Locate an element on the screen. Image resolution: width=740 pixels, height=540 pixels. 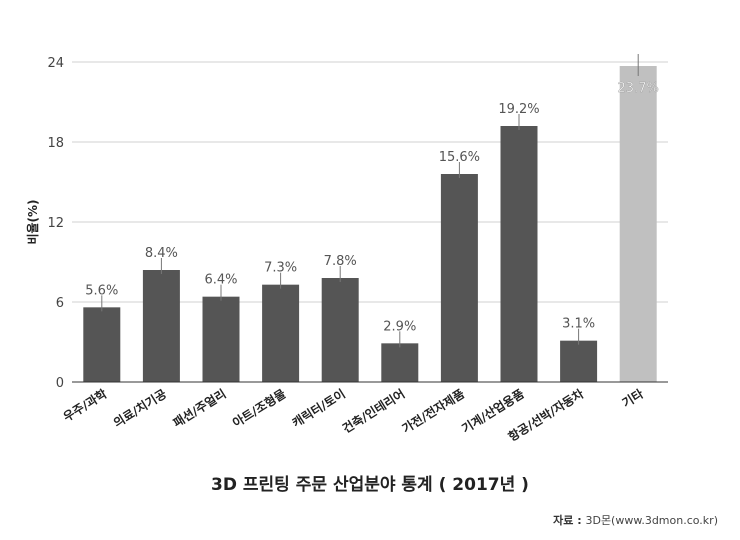
source-prefix: 자료 : is located at coordinates (569, 520).